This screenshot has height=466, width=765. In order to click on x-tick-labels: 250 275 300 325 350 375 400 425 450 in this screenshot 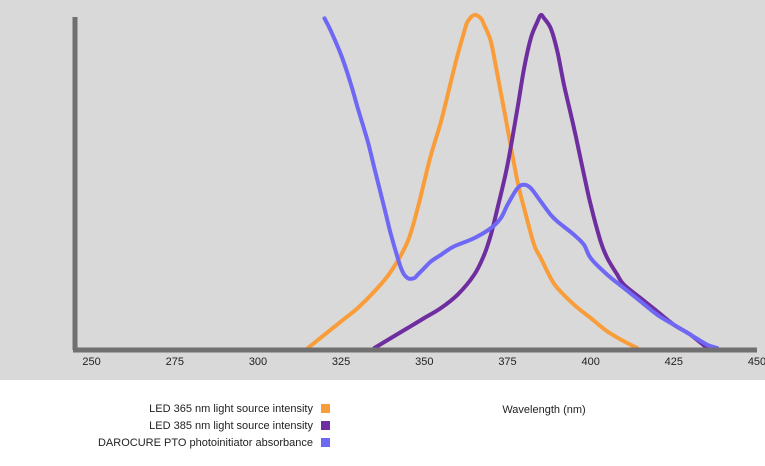, I will do `click(423, 362)`.